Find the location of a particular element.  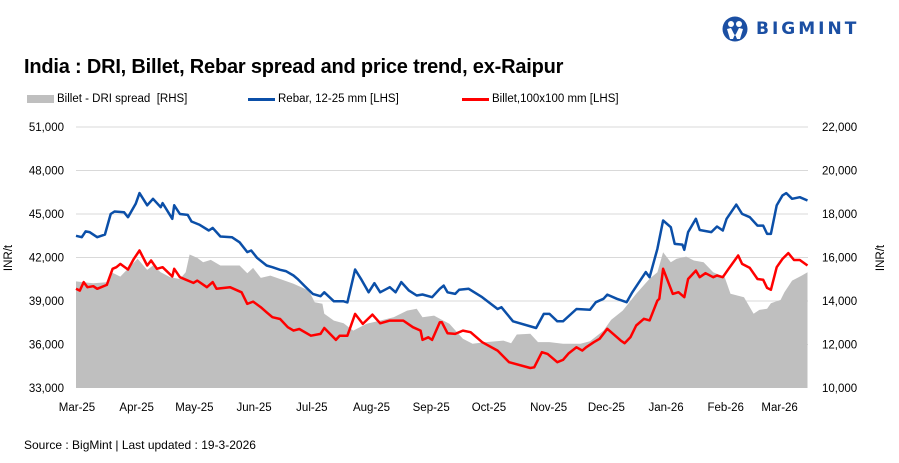

bigmint-people-icon is located at coordinates (735, 29).